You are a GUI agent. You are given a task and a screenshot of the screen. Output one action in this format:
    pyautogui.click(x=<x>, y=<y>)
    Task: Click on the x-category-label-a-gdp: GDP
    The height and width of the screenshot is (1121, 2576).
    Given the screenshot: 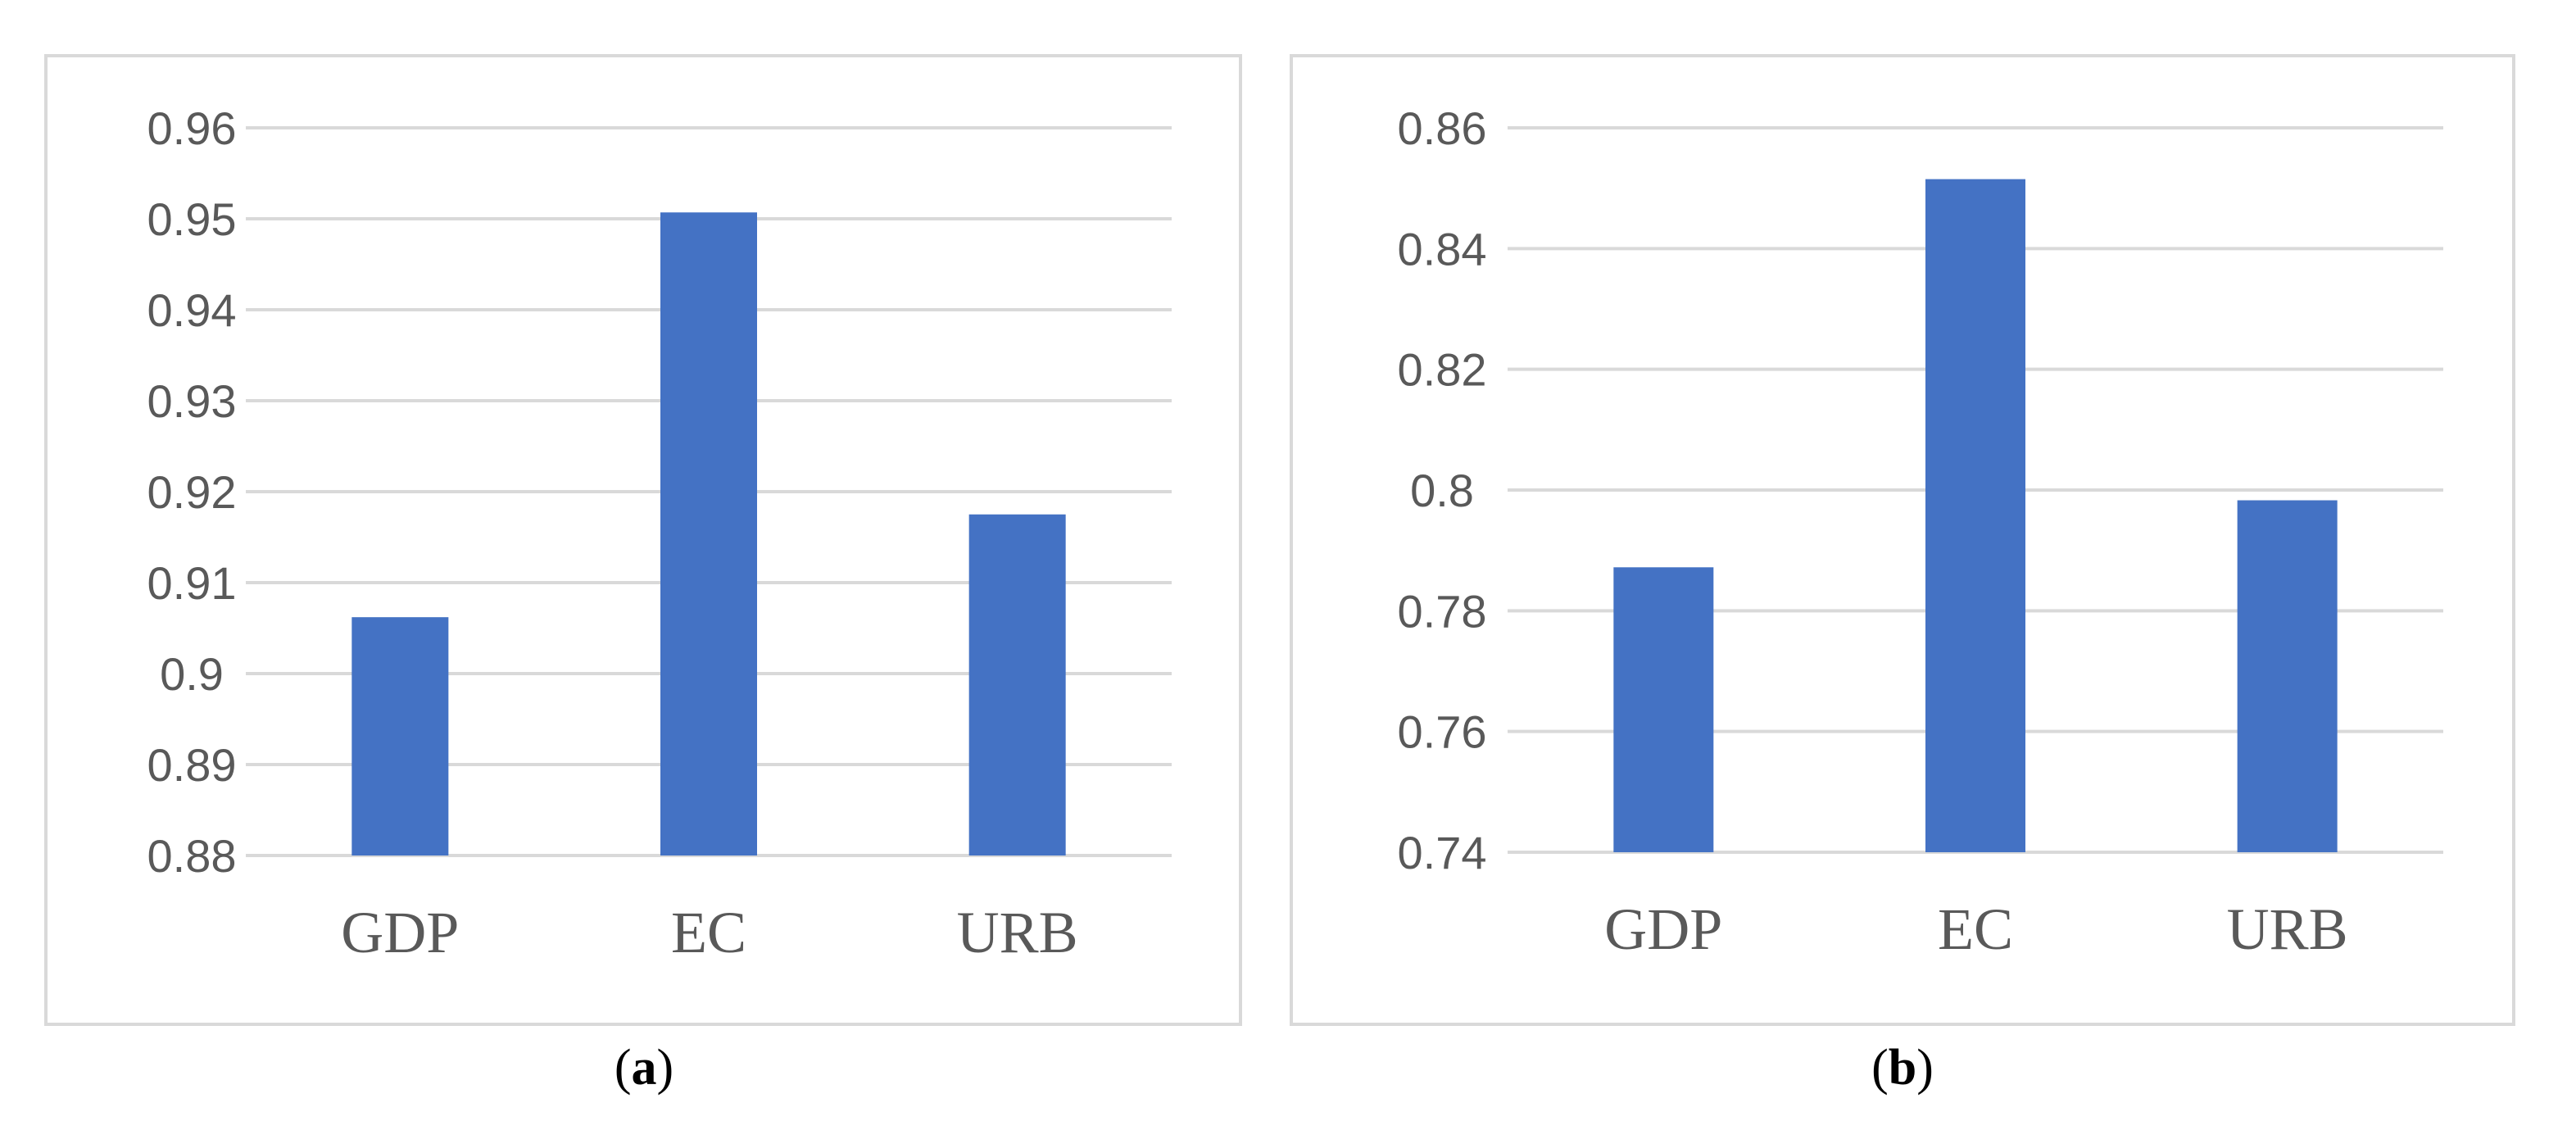 What is the action you would take?
    pyautogui.click(x=400, y=932)
    